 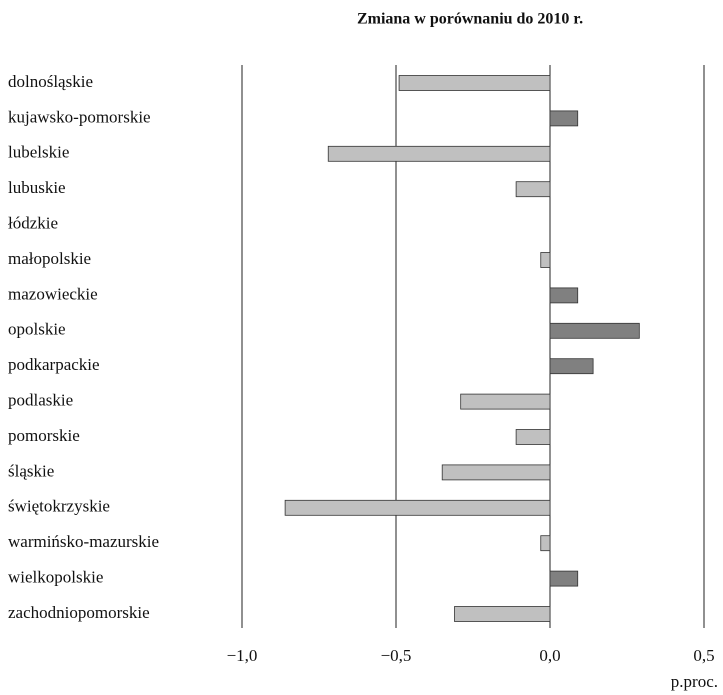 I want to click on y-tick-label: mazowieckie, so click(x=53, y=293).